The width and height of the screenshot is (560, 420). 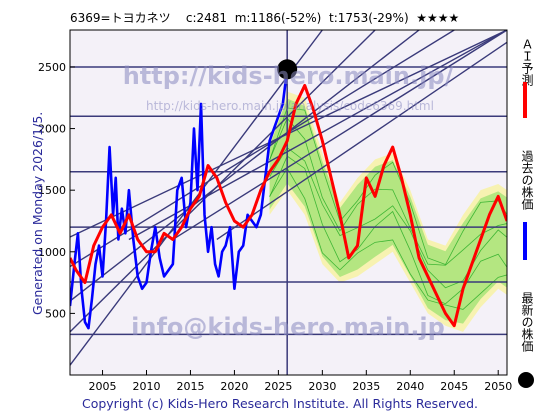 I want to click on forecast-scenario-line, so click(x=388, y=238).